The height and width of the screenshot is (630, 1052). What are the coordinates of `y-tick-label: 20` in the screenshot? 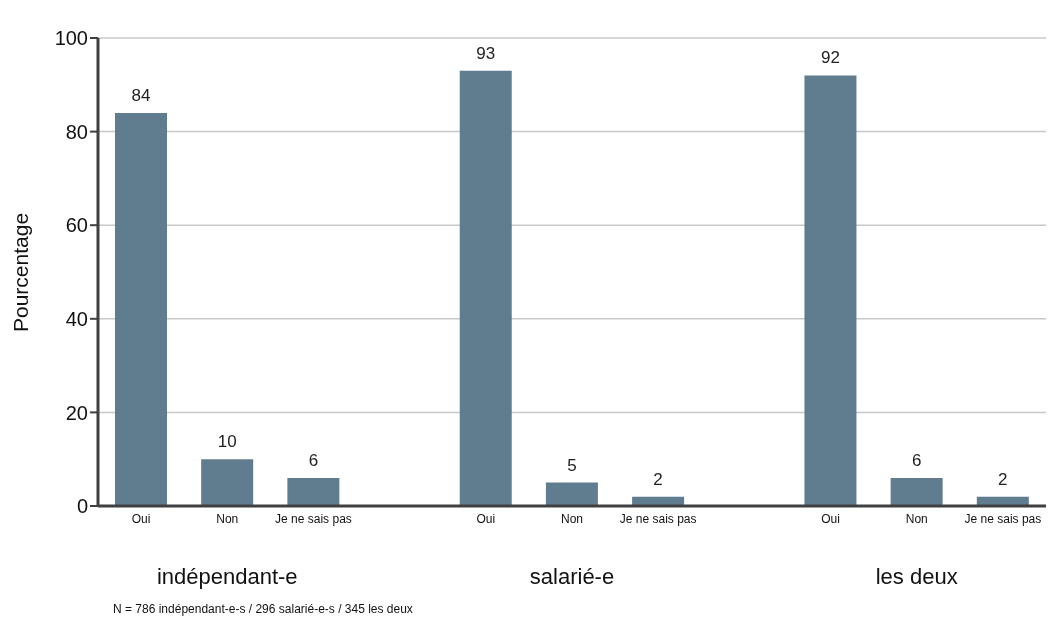 It's located at (76, 412).